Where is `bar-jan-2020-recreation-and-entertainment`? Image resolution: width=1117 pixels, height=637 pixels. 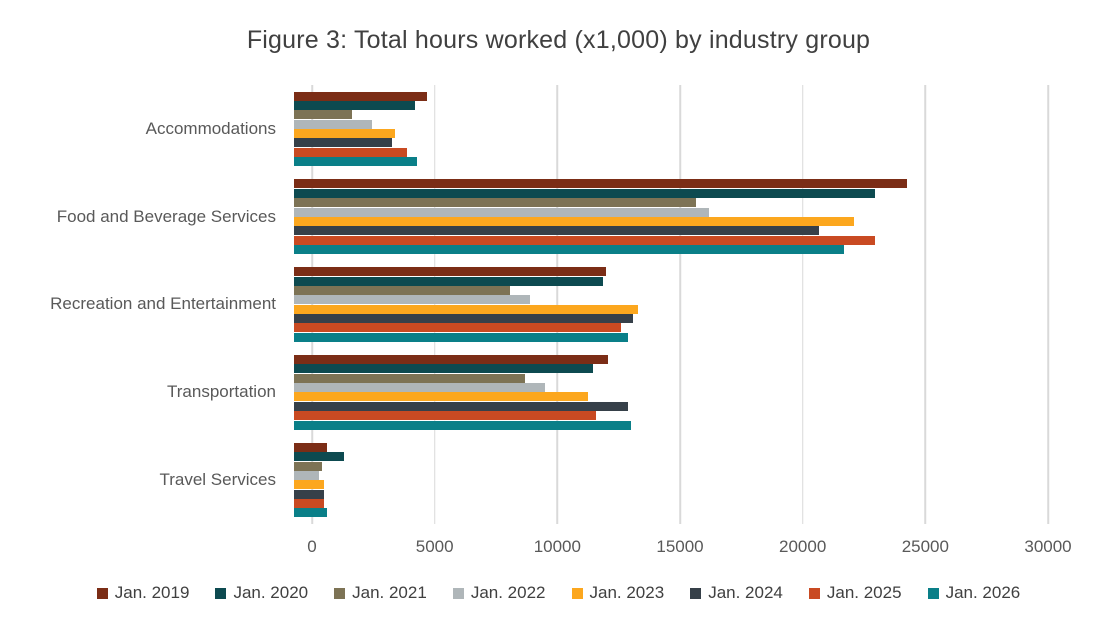 bar-jan-2020-recreation-and-entertainment is located at coordinates (449, 281).